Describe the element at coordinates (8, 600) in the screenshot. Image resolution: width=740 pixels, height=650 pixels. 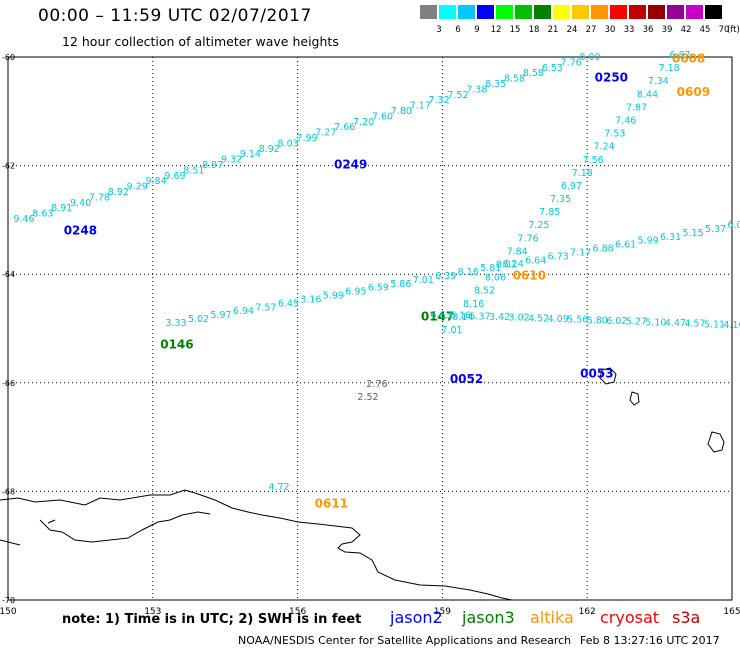
I see `lat-tick-label: -70` at that location.